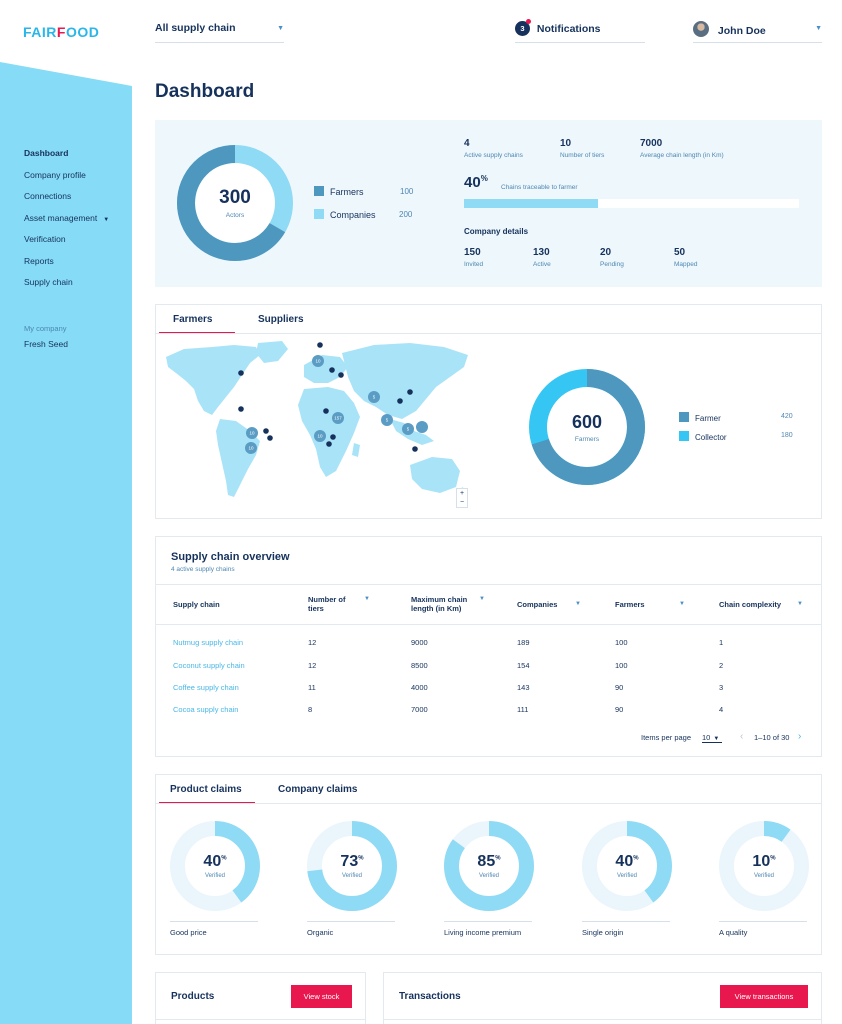 The height and width of the screenshot is (1024, 842). Describe the element at coordinates (764, 879) in the screenshot. I see `claim-a-quality: 10% Verified A quality` at that location.